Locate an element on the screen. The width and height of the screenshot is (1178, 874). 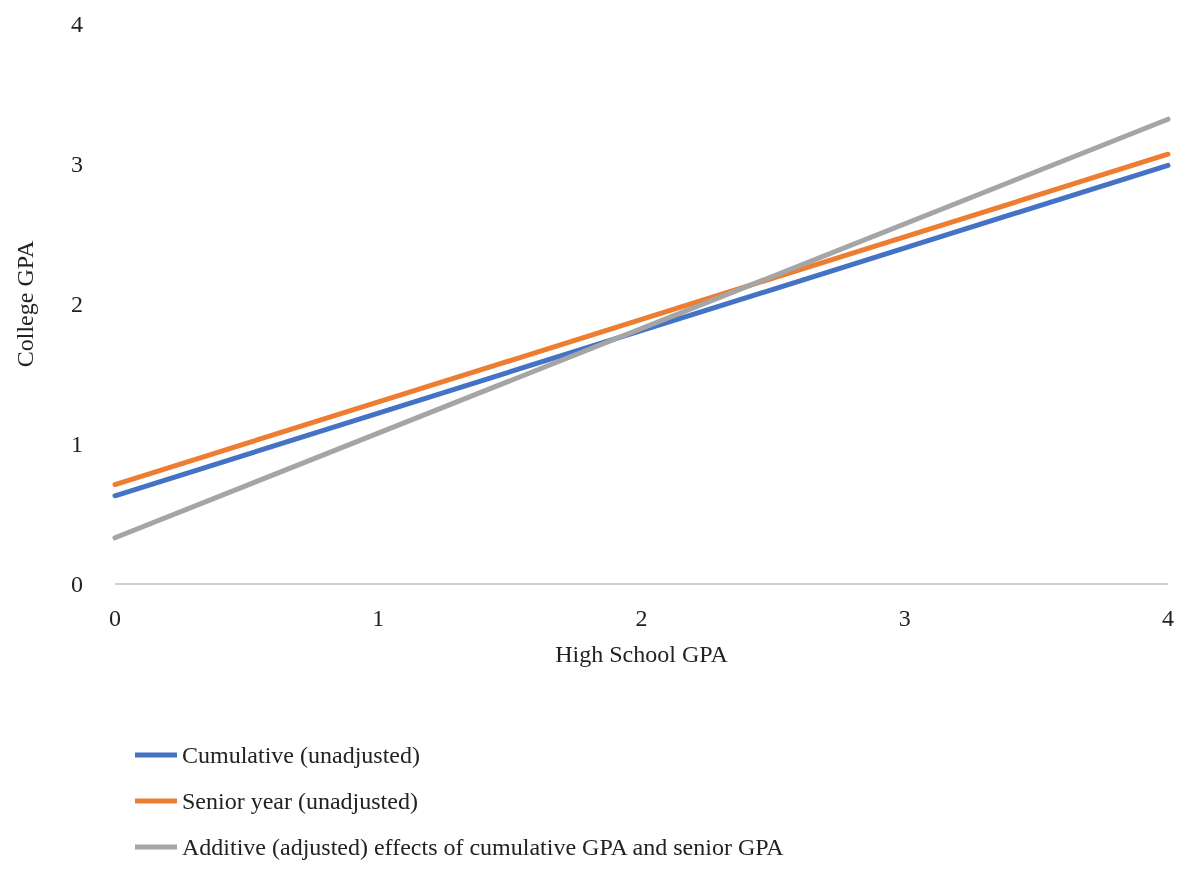
y-tick-label: 3 is located at coordinates (77, 164).